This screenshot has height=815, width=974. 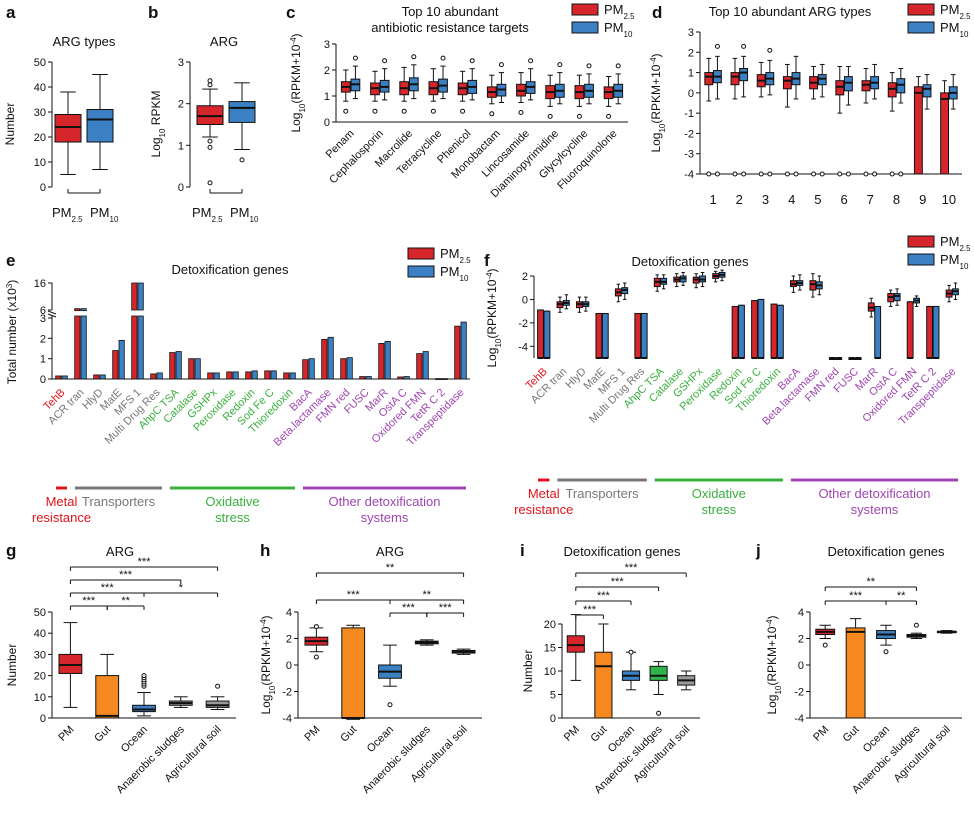 What do you see at coordinates (799, 693) in the screenshot?
I see `j-y-tick-label: -2` at bounding box center [799, 693].